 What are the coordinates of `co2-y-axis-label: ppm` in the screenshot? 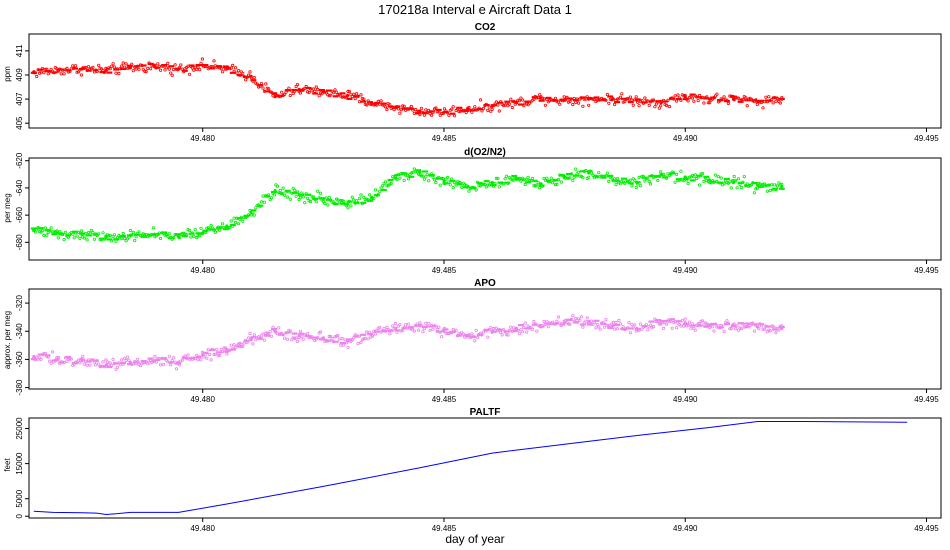 It's located at (7, 74).